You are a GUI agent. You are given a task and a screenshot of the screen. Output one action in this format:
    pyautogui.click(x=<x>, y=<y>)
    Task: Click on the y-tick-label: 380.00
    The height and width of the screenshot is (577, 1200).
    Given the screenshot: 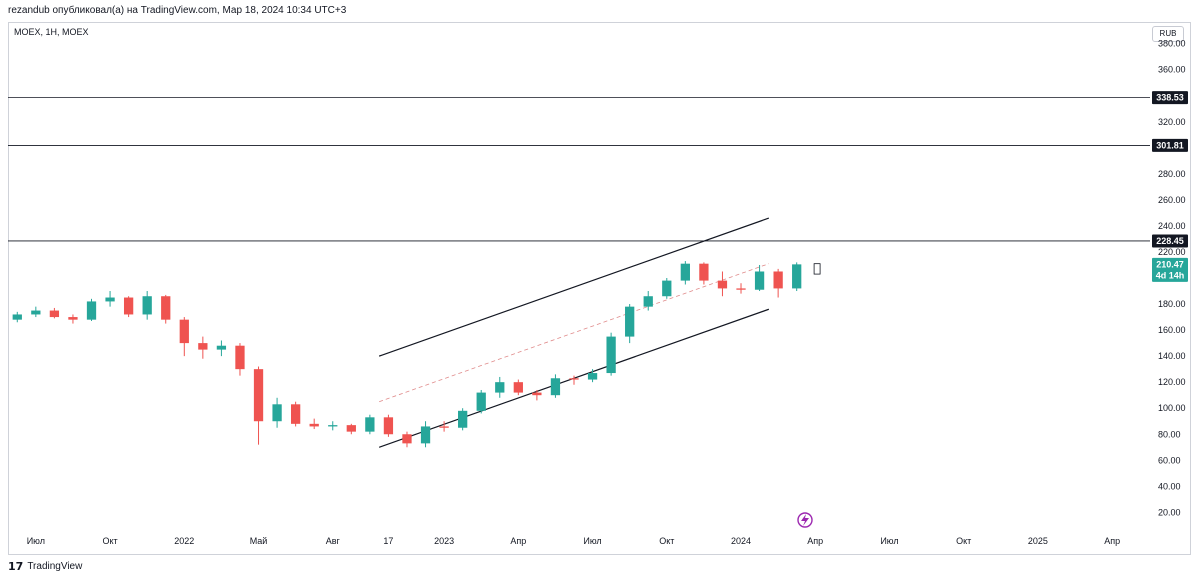 What is the action you would take?
    pyautogui.click(x=1172, y=44)
    